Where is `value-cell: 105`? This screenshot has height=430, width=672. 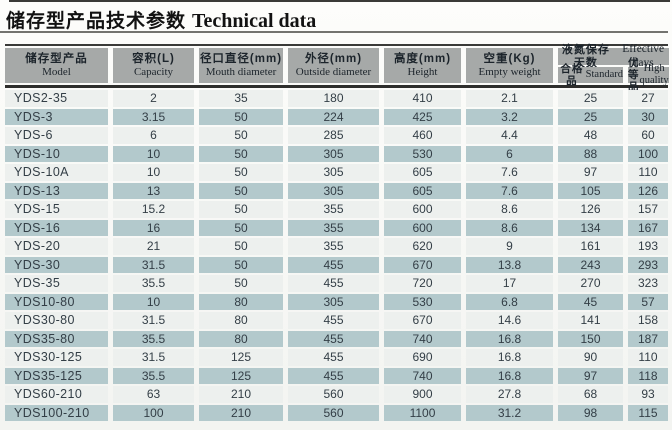
value-cell: 105 is located at coordinates (590, 190).